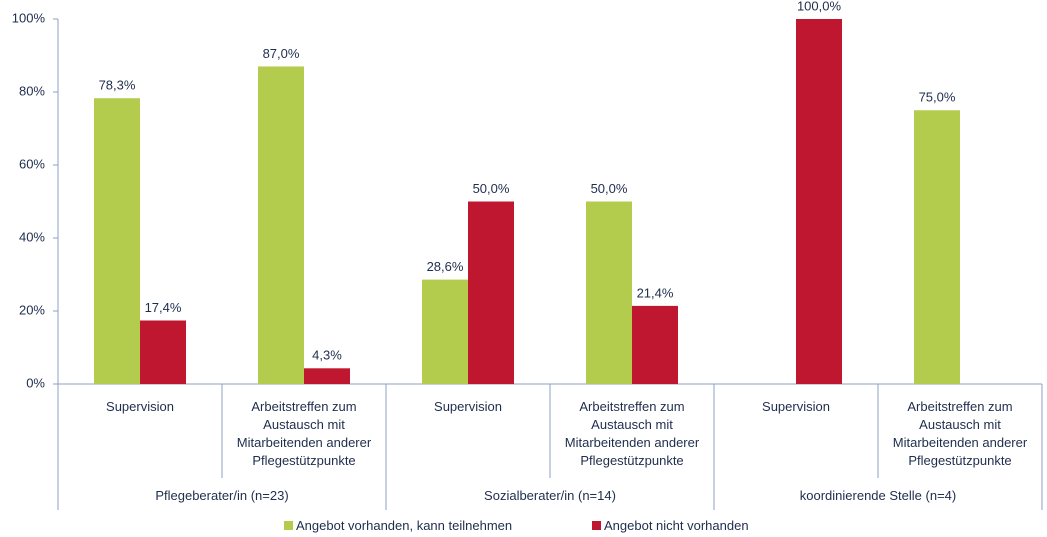  I want to click on y-tick-label: 20%, so click(32, 309).